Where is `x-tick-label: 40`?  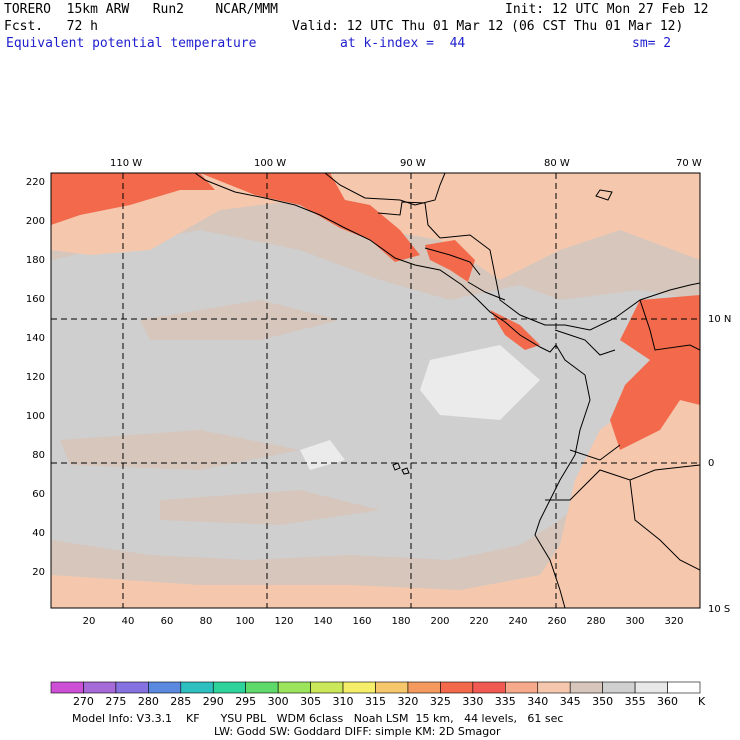
x-tick-label: 40 is located at coordinates (128, 621).